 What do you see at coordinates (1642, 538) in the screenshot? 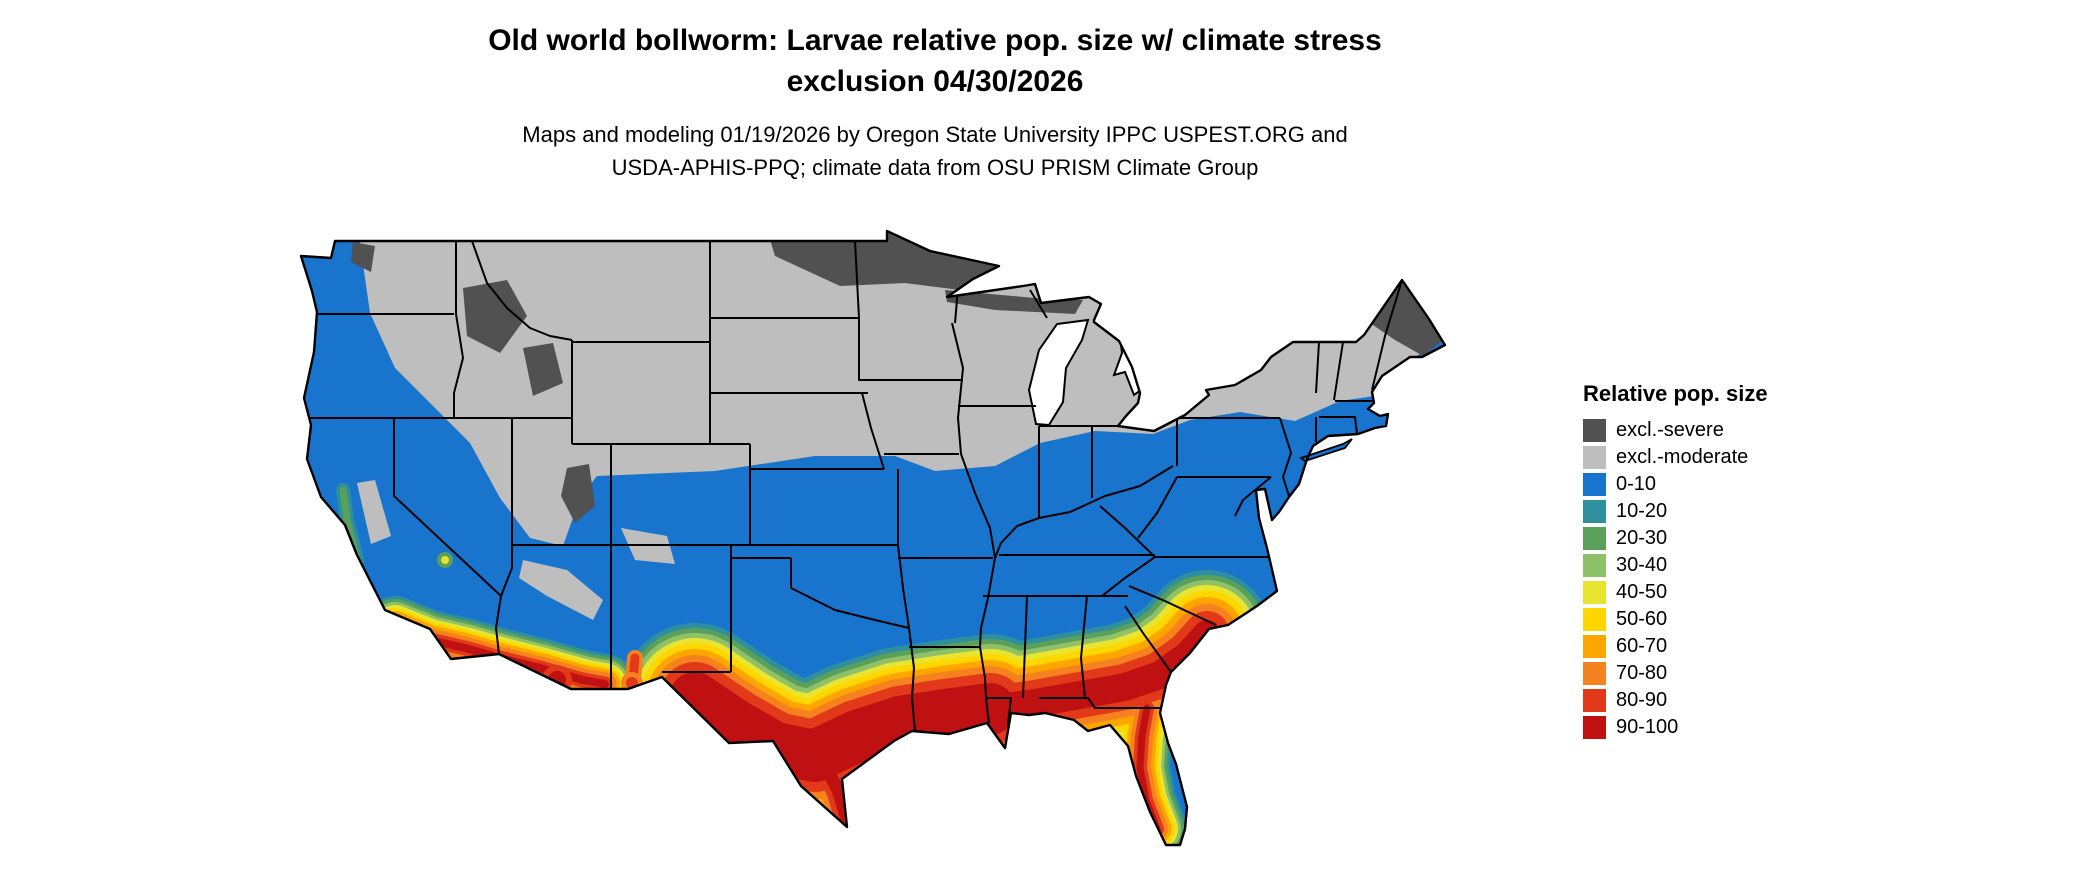
I see `legend-item-label: 20-30` at bounding box center [1642, 538].